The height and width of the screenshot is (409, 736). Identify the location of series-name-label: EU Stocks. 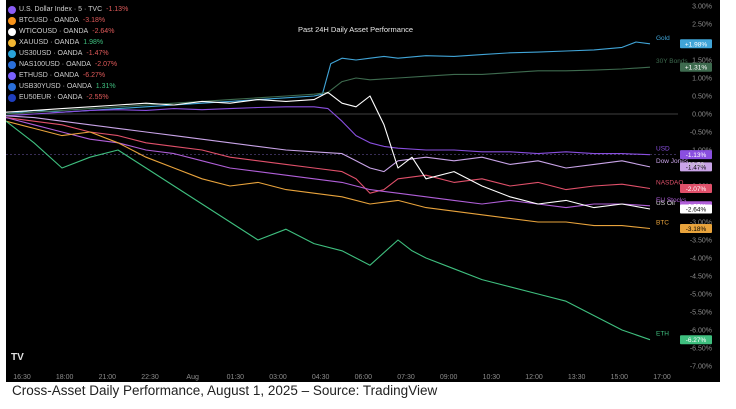
(671, 200).